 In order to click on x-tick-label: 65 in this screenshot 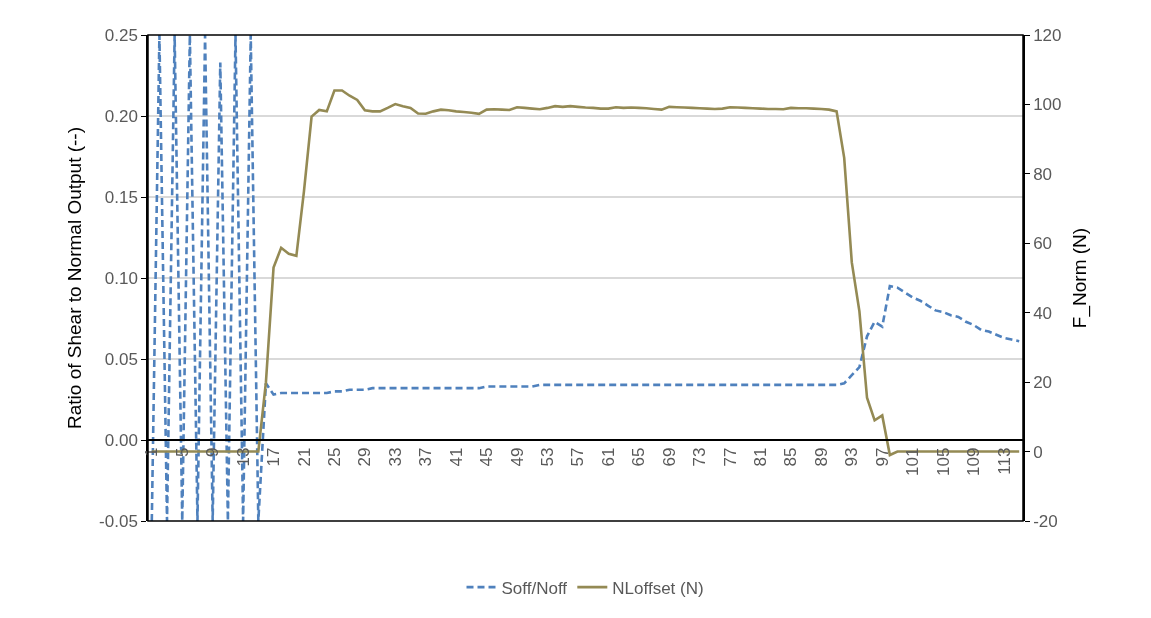, I will do `click(639, 457)`.